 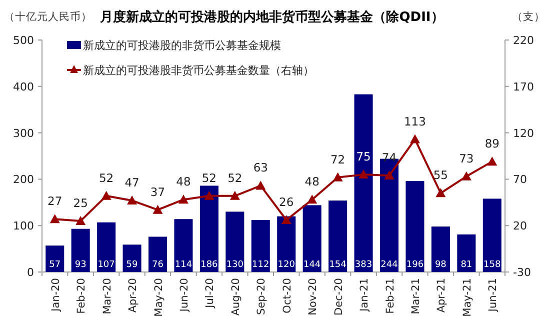 What do you see at coordinates (467, 297) in the screenshot?
I see `x-tick-label: May-21` at bounding box center [467, 297].